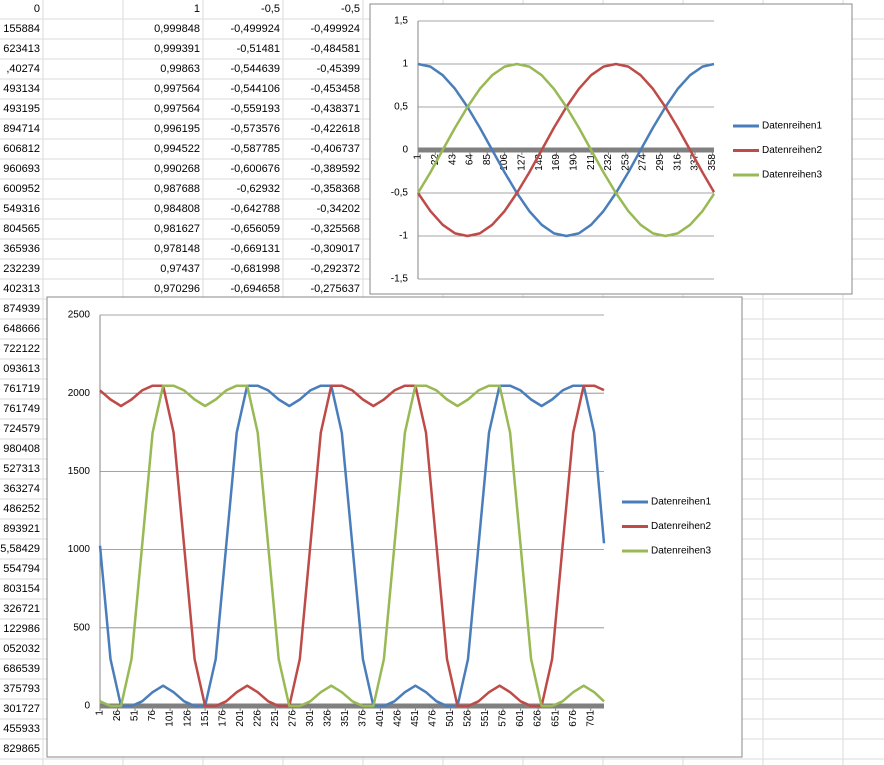 The width and height of the screenshot is (884, 765). What do you see at coordinates (21, 169) in the screenshot?
I see `cell: 960693` at bounding box center [21, 169].